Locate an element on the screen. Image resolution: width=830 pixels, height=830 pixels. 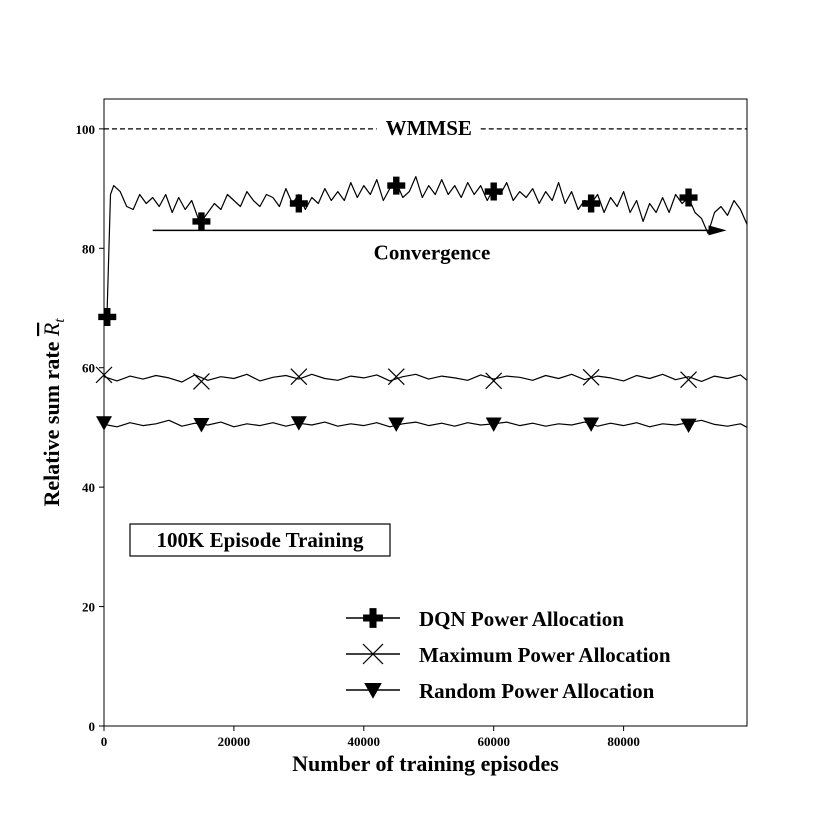
x-tick-label: 20000 is located at coordinates (234, 741).